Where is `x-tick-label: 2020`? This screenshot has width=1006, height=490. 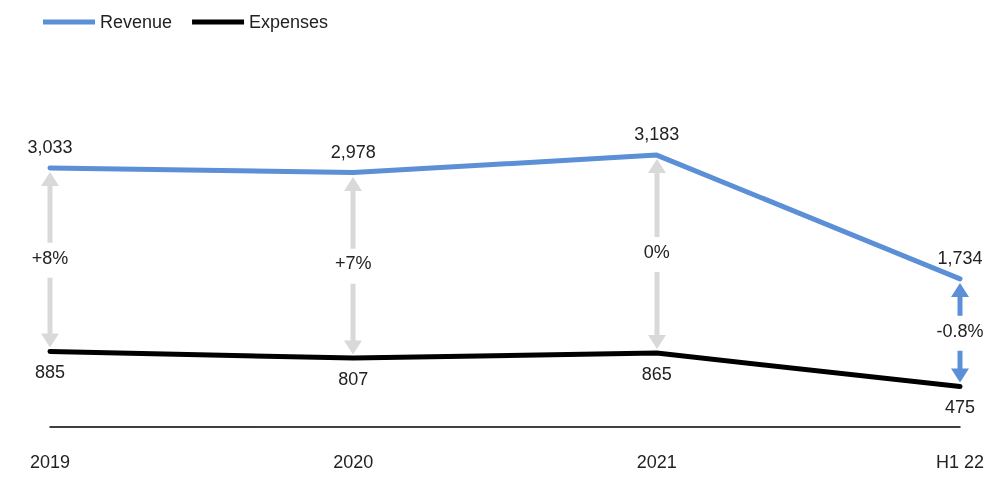
x-tick-label: 2020 is located at coordinates (353, 462).